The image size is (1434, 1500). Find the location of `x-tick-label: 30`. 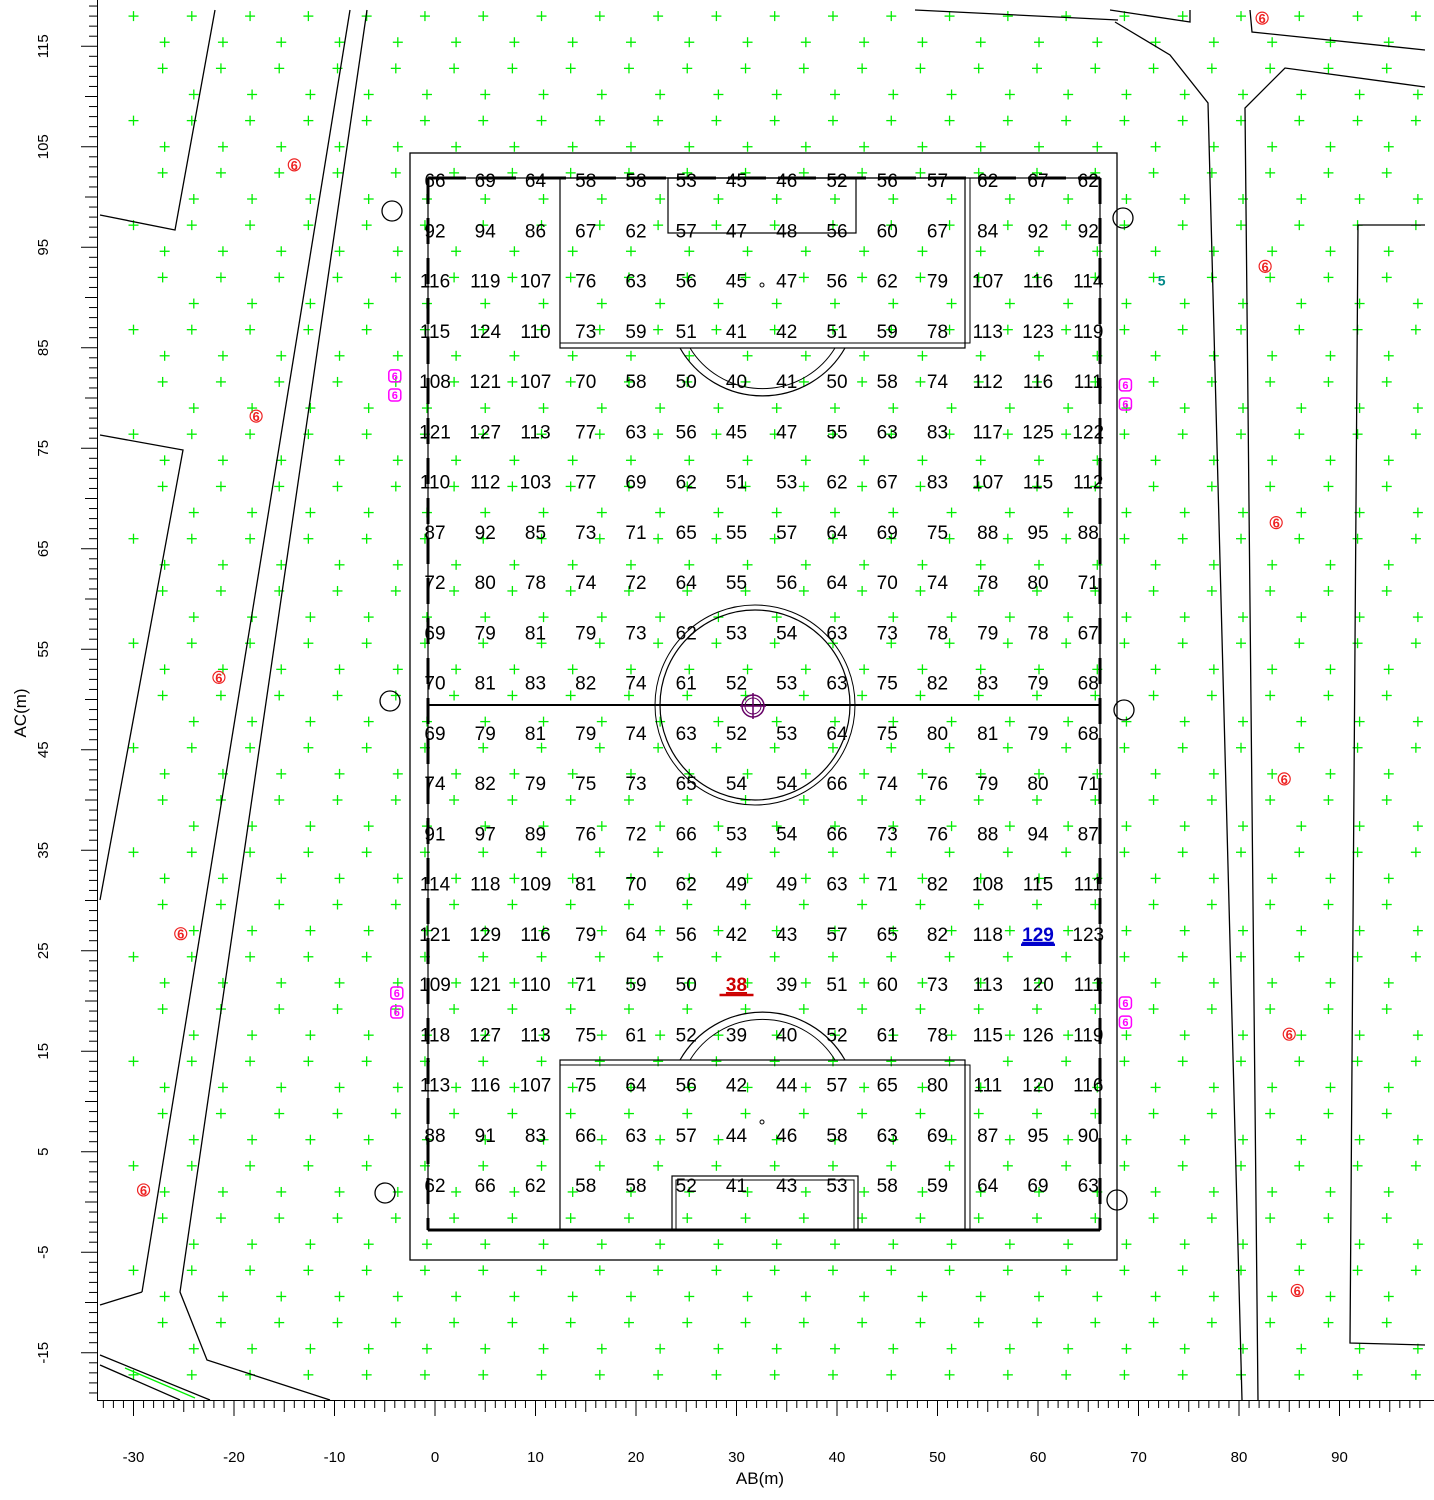

x-tick-label: 30 is located at coordinates (736, 1457).